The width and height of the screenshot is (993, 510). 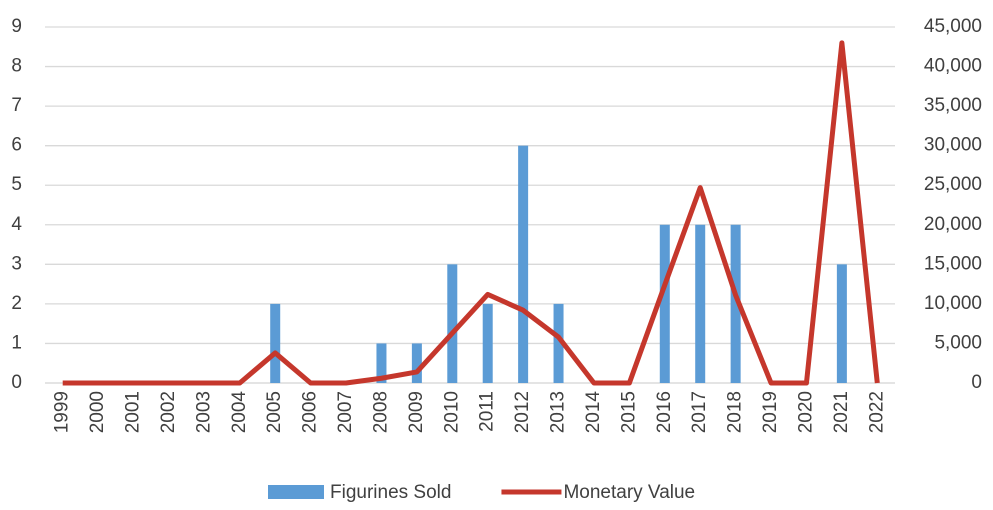 I want to click on y-tick-label: 4, so click(x=16, y=224).